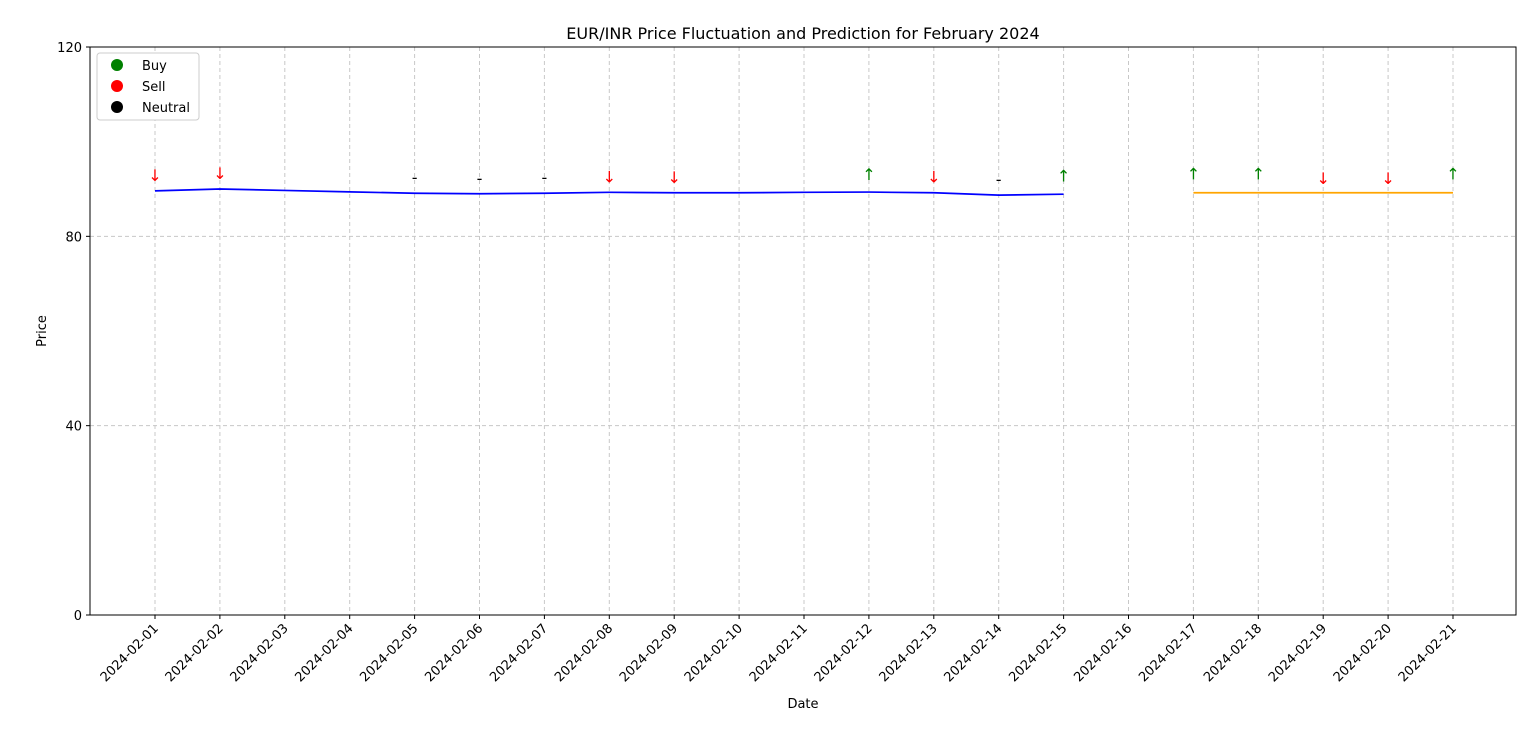 This screenshot has width=1536, height=754. What do you see at coordinates (1363, 653) in the screenshot?
I see `x-tick-label: 2024-02-20` at bounding box center [1363, 653].